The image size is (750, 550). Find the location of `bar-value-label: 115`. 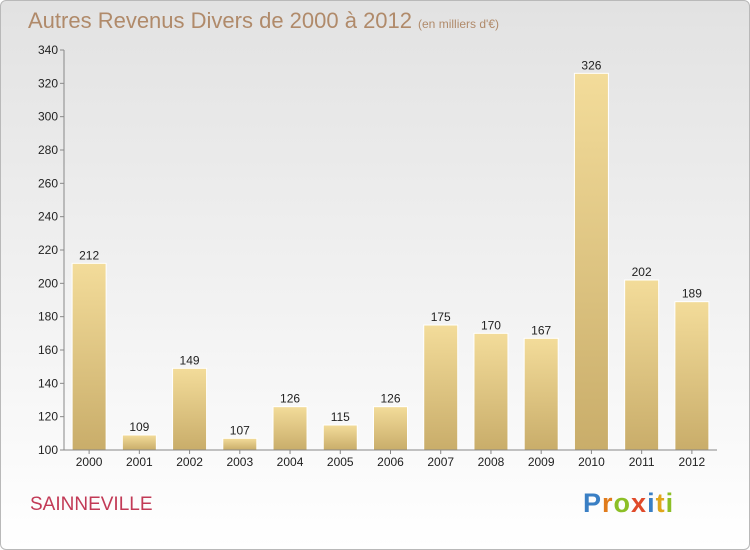

bar-value-label: 115 is located at coordinates (340, 417).